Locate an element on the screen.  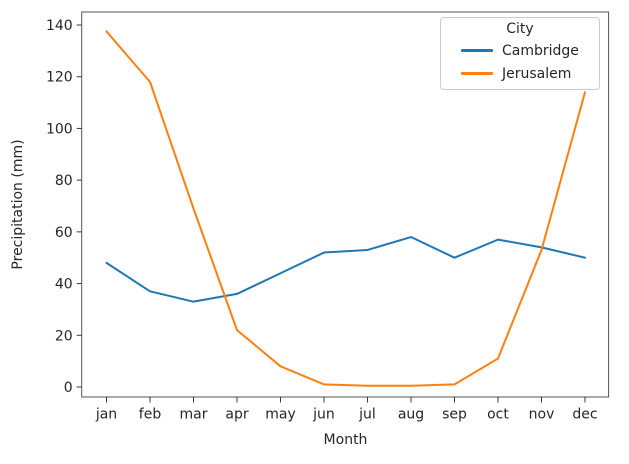
x-tick-label: feb is located at coordinates (150, 415).